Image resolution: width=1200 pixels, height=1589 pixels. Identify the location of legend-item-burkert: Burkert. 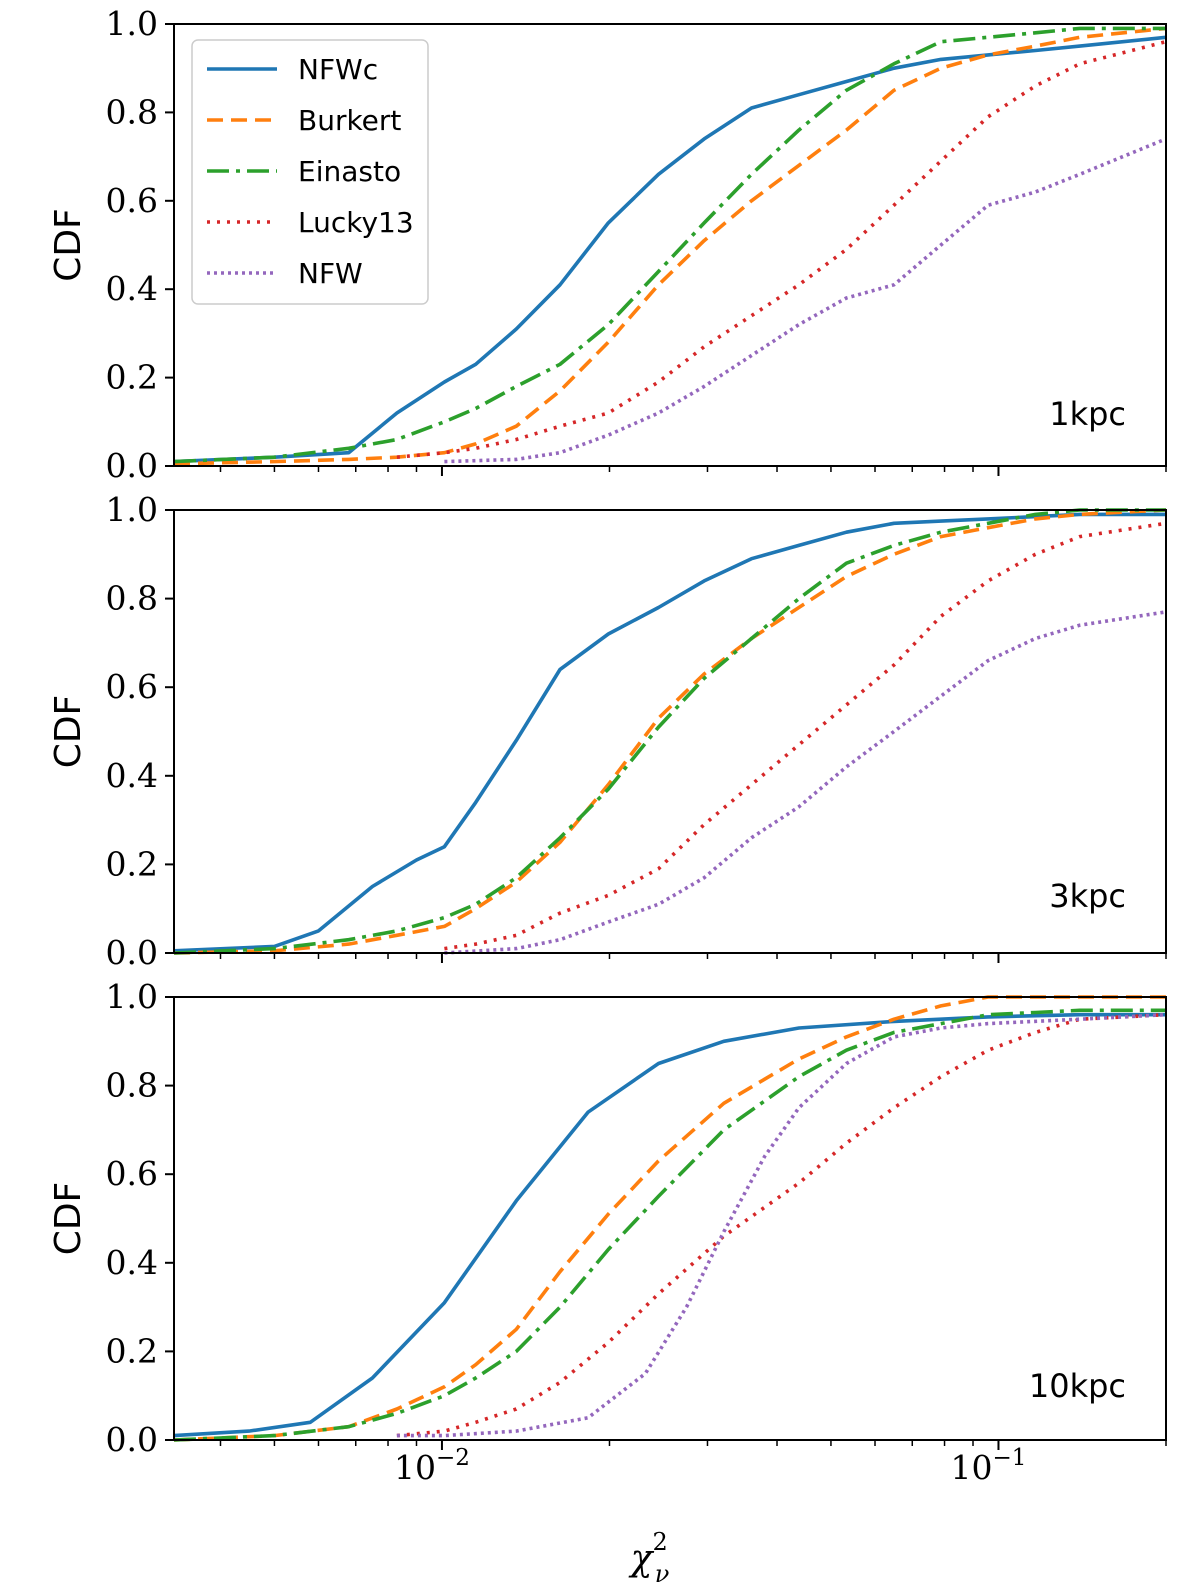
(304, 120).